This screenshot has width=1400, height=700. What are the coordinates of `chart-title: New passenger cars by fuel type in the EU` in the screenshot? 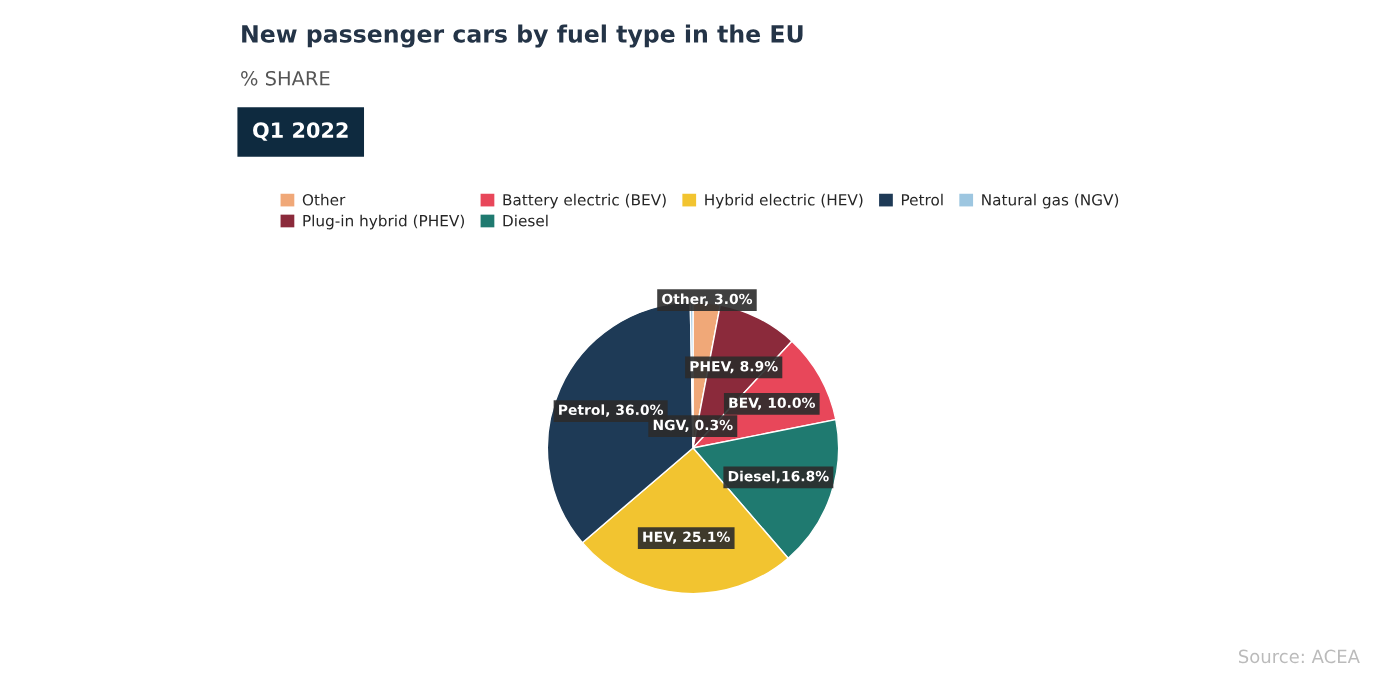 It's located at (522, 36).